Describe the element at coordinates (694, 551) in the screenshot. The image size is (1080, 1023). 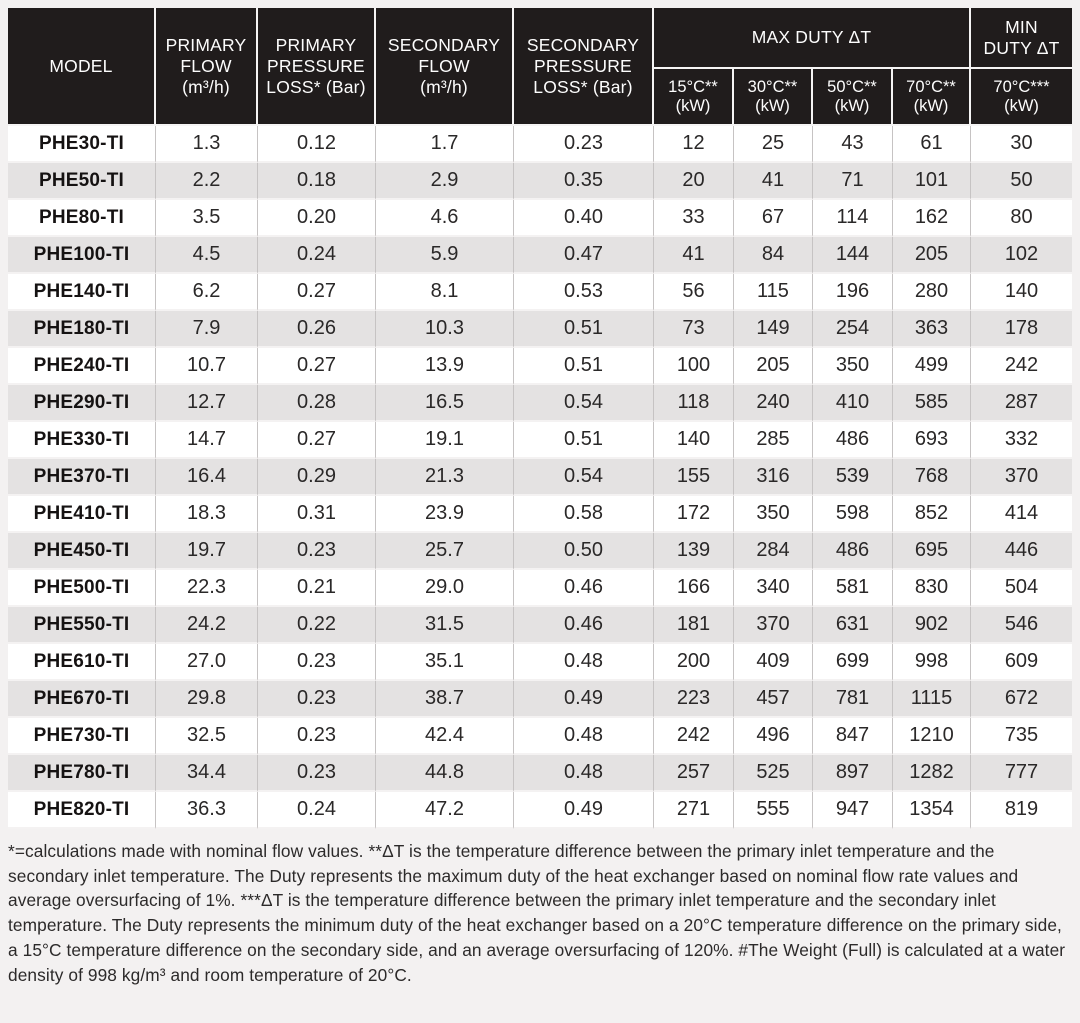
I see `max-duty-15c-cell: 139` at that location.